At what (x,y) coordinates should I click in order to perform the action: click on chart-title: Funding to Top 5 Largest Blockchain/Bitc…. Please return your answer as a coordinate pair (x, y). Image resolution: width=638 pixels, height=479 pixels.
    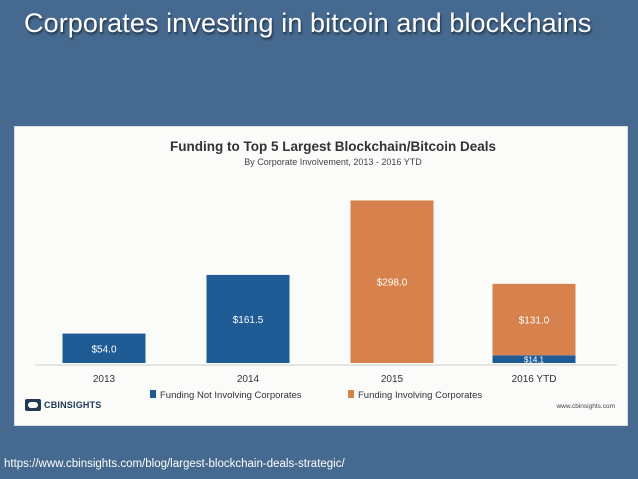
    Looking at the image, I should click on (333, 146).